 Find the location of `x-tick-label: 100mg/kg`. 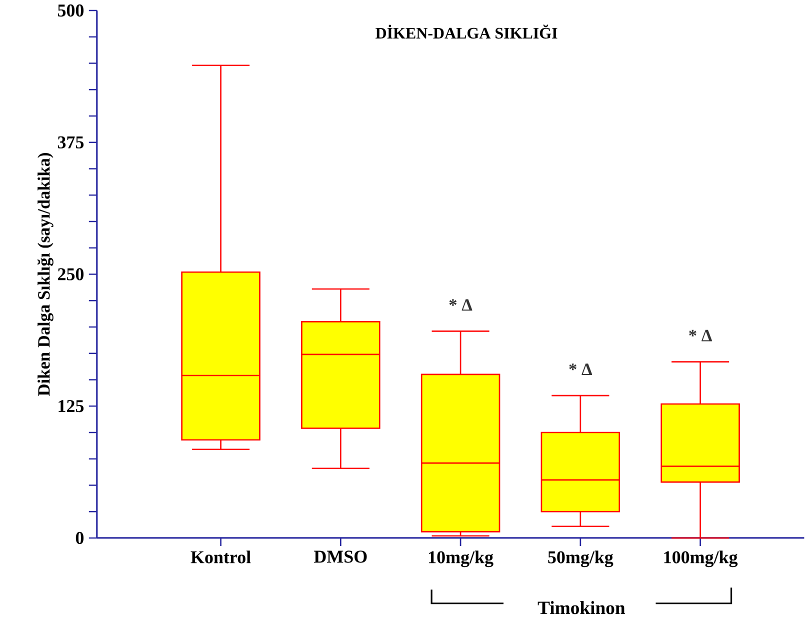

x-tick-label: 100mg/kg is located at coordinates (701, 559).